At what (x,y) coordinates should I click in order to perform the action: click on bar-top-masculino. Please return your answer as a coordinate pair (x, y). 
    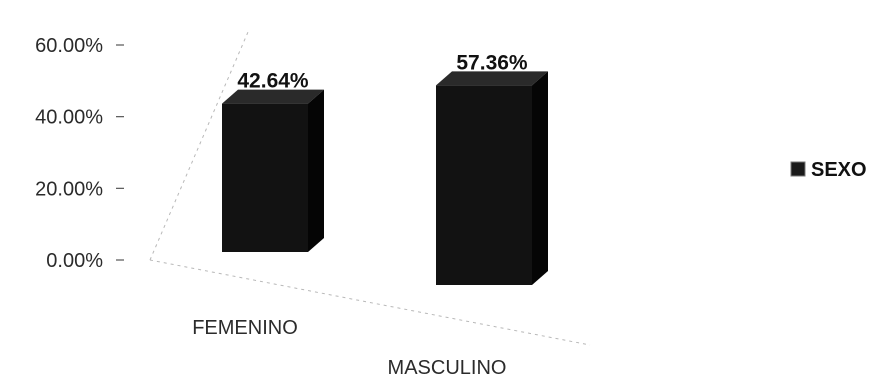
    Looking at the image, I should click on (492, 78).